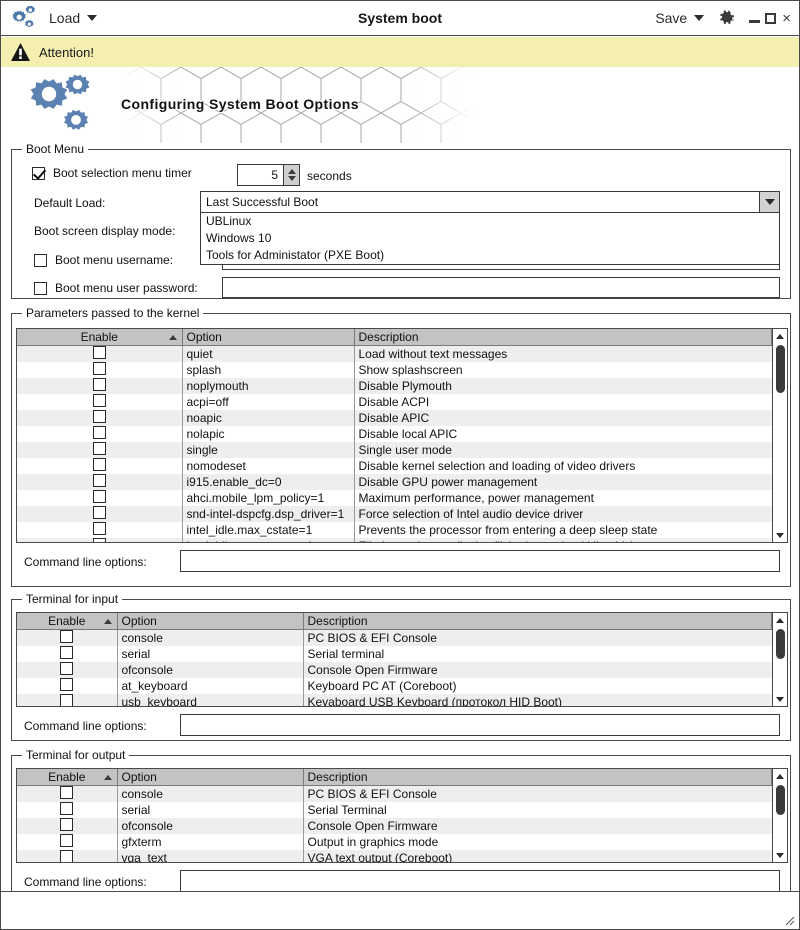 The image size is (800, 930). Describe the element at coordinates (274, 175) in the screenshot. I see `boot-timer-value: 5` at that location.